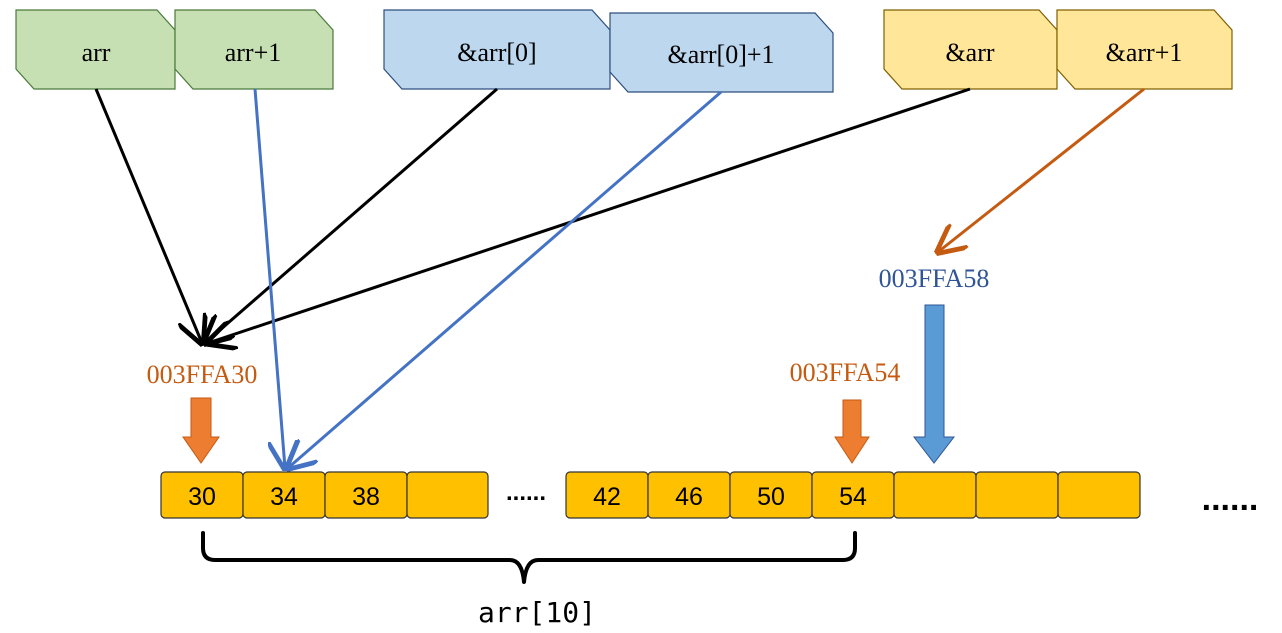 Image resolution: width=1282 pixels, height=633 pixels. I want to click on label-addr-arr-plus-1: &arr+1, so click(1144, 49).